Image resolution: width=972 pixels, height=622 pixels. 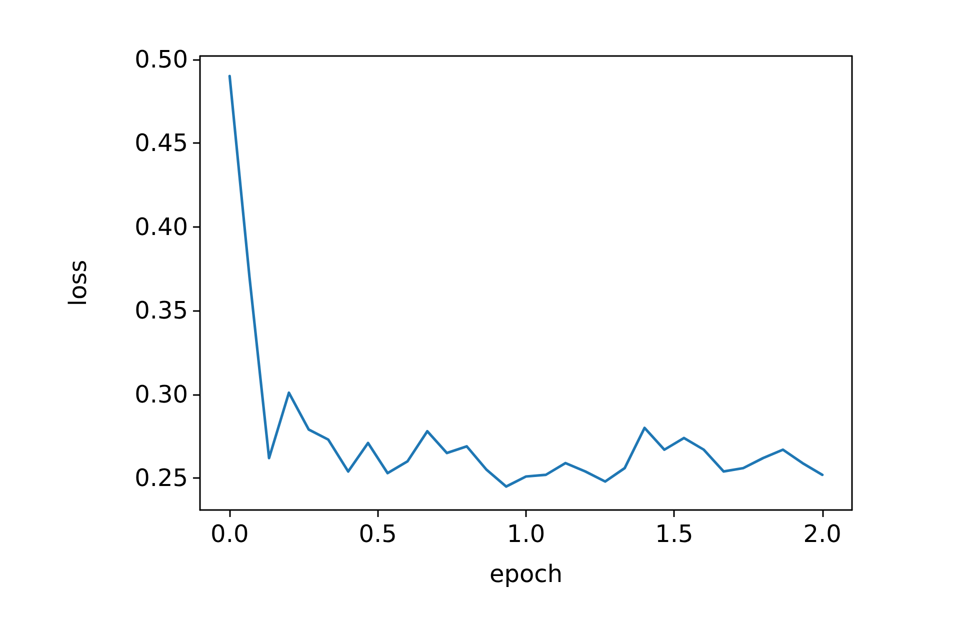 I want to click on x-tick-label: 1.5, so click(x=674, y=534).